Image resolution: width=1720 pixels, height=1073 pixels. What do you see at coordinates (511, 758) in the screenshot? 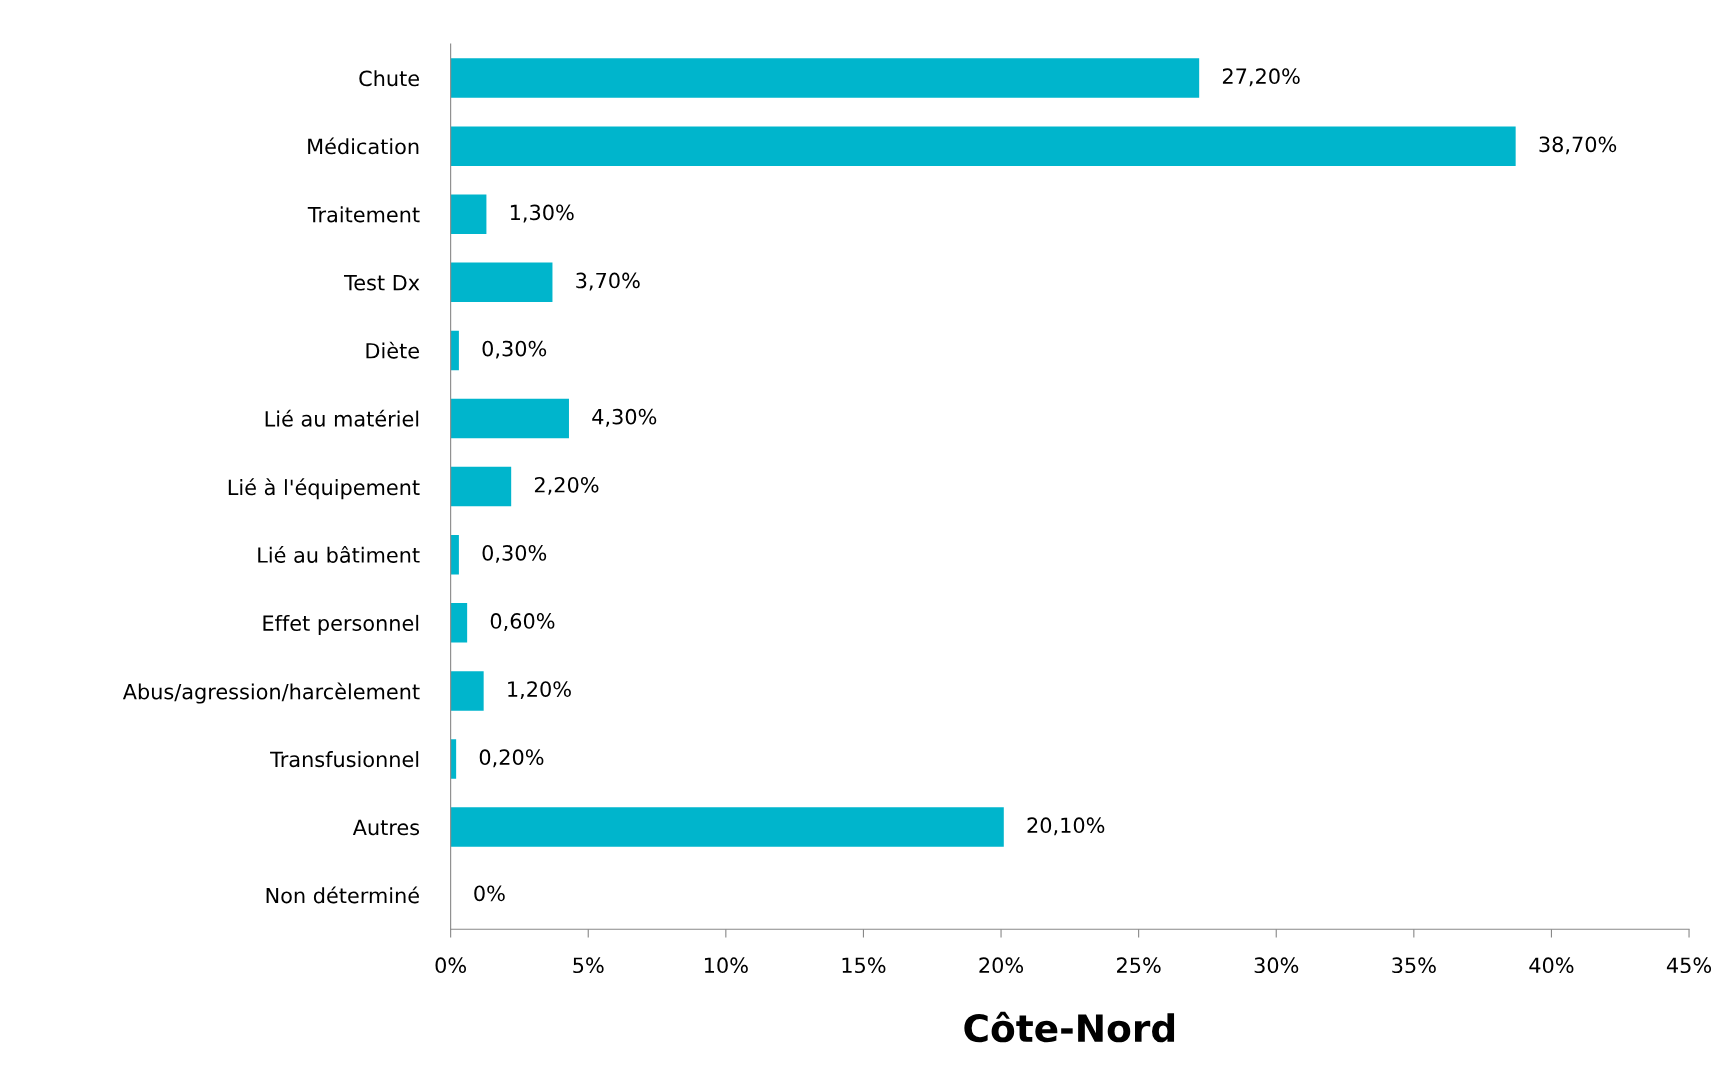
I see `data-label: 0,20%` at bounding box center [511, 758].